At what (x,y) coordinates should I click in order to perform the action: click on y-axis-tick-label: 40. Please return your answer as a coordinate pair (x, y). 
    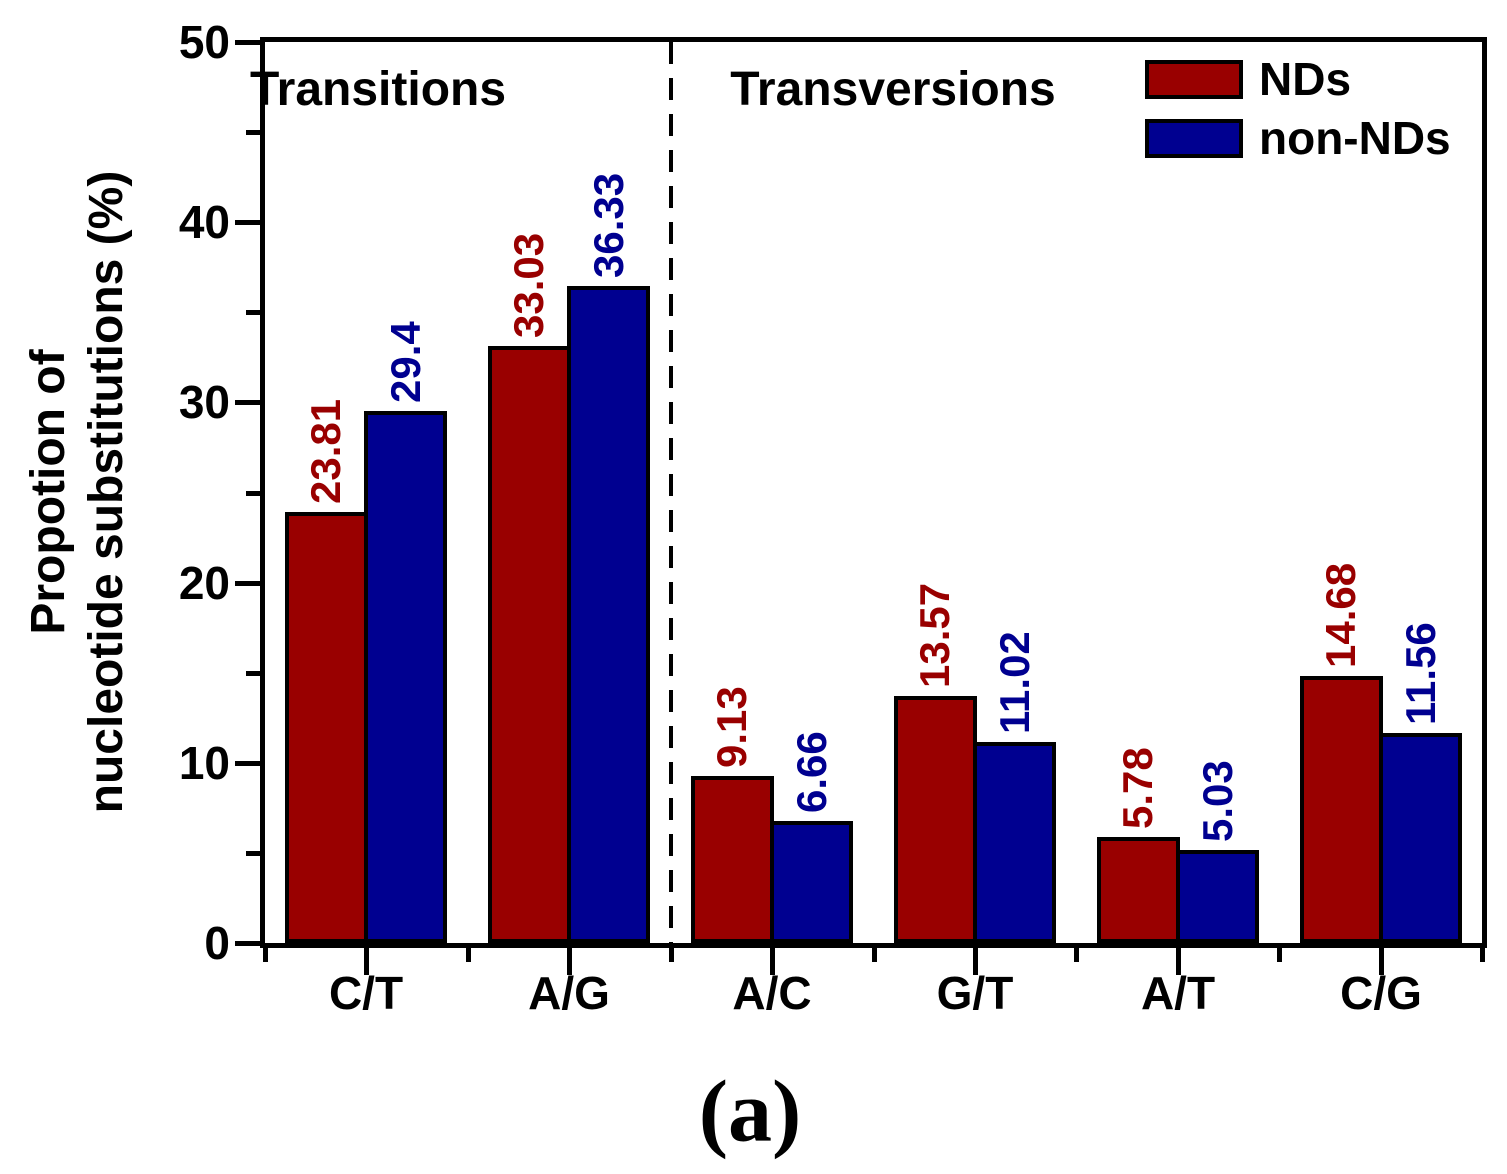
    Looking at the image, I should click on (204, 222).